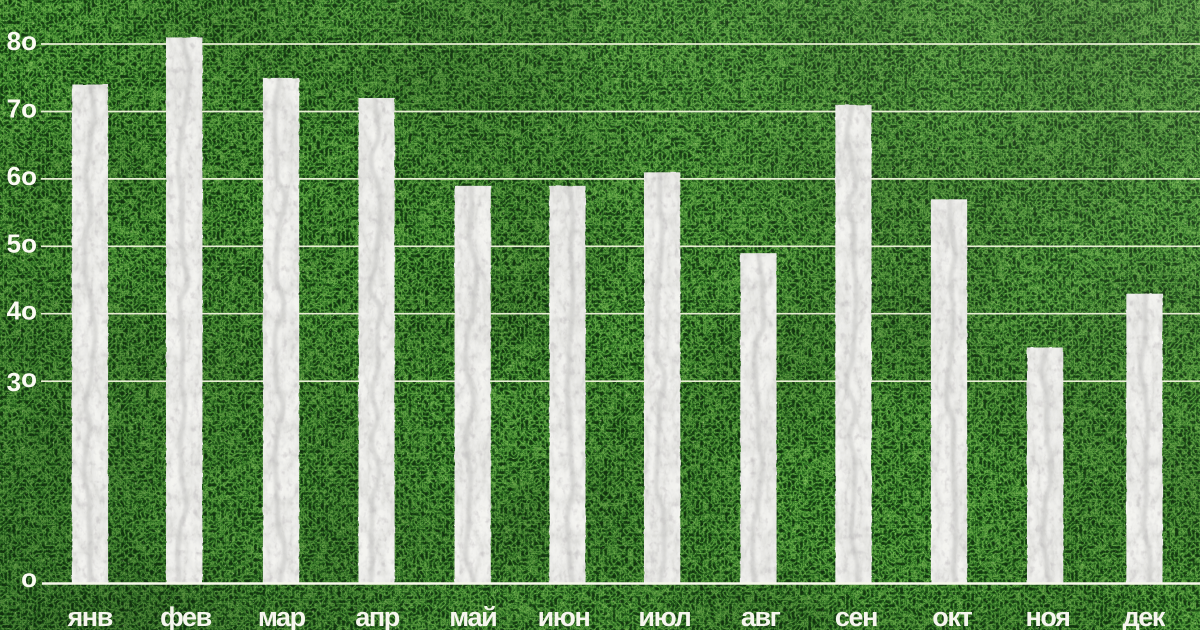 This screenshot has width=1200, height=630. What do you see at coordinates (29, 578) in the screenshot?
I see `svg-text: o` at bounding box center [29, 578].